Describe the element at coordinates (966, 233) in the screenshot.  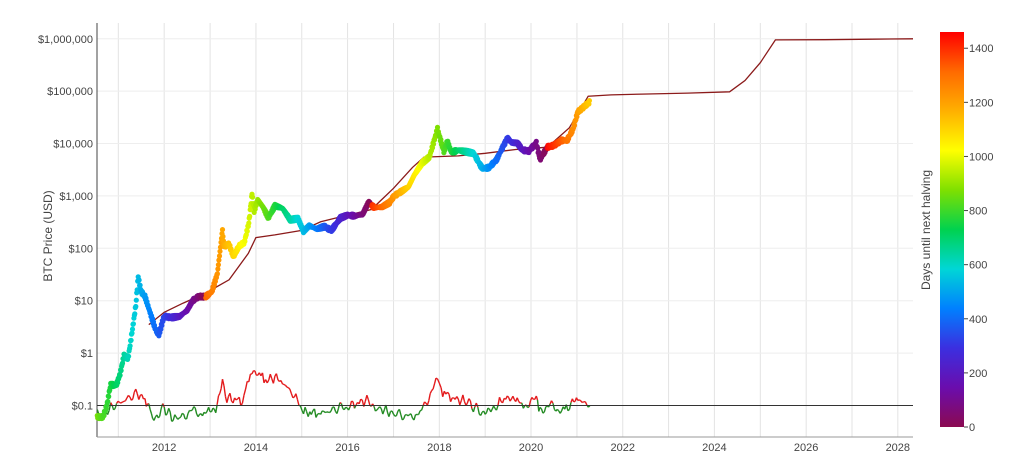
I see `colorbar: 0 200 400 600 800 1000 1200 1400` at that location.